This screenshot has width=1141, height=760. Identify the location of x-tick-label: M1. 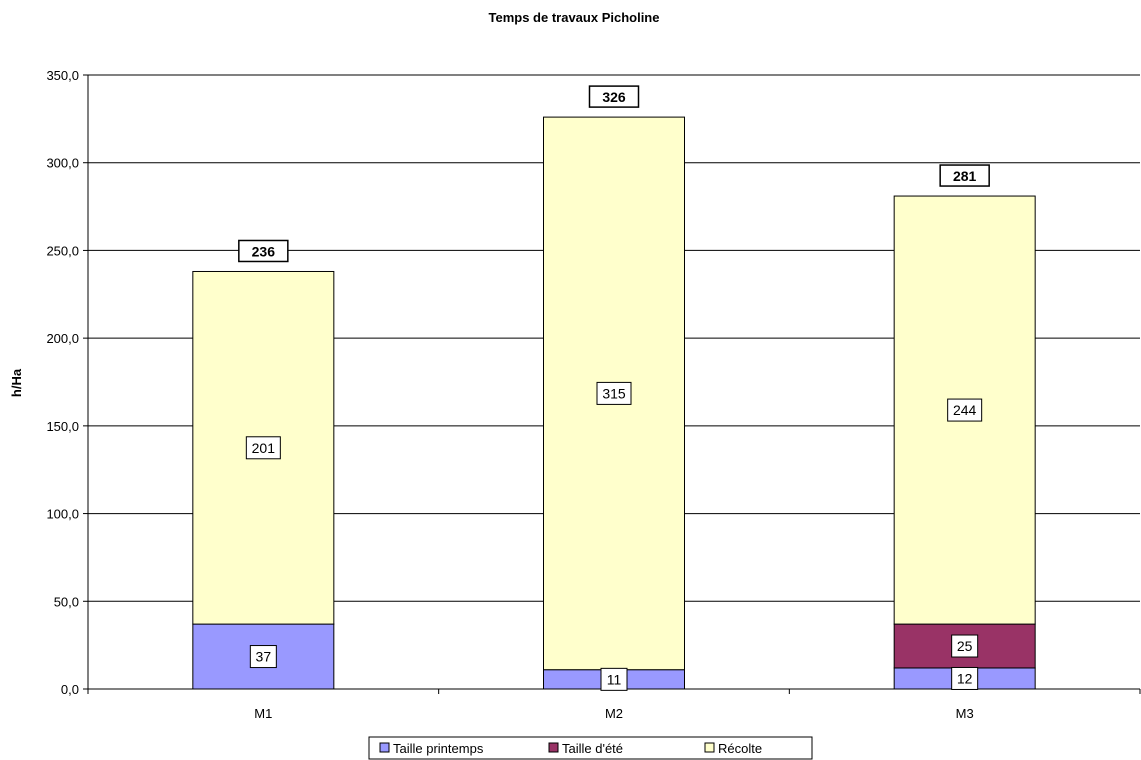
(263, 713).